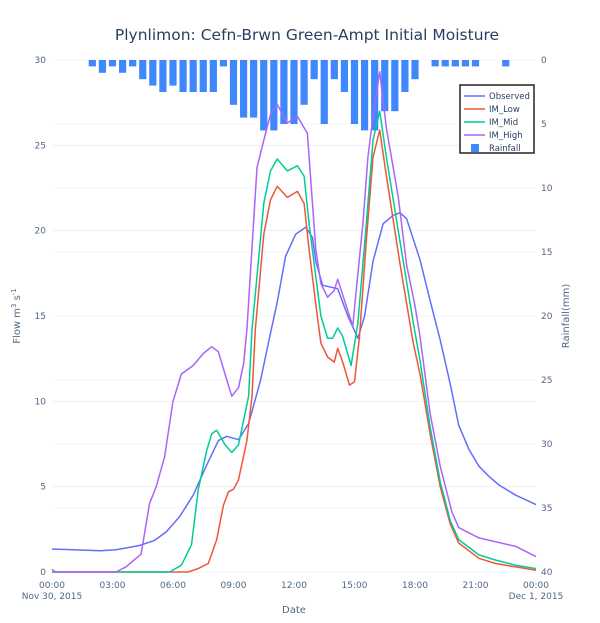 This screenshot has height=623, width=600. What do you see at coordinates (504, 110) in the screenshot?
I see `legend-label: IM_Low` at bounding box center [504, 110].